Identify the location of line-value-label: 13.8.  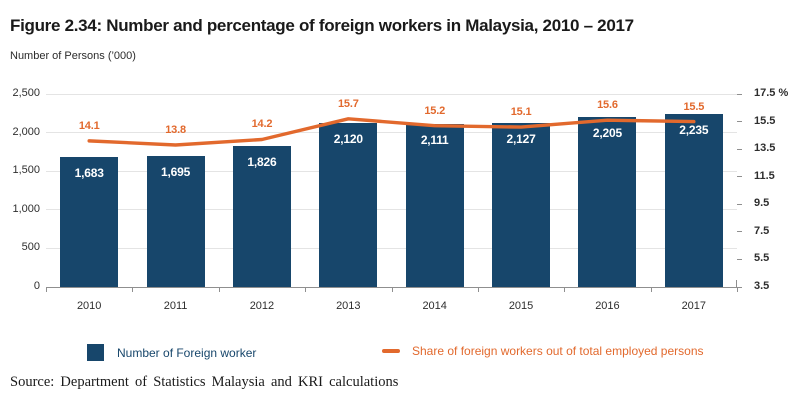
(175, 130).